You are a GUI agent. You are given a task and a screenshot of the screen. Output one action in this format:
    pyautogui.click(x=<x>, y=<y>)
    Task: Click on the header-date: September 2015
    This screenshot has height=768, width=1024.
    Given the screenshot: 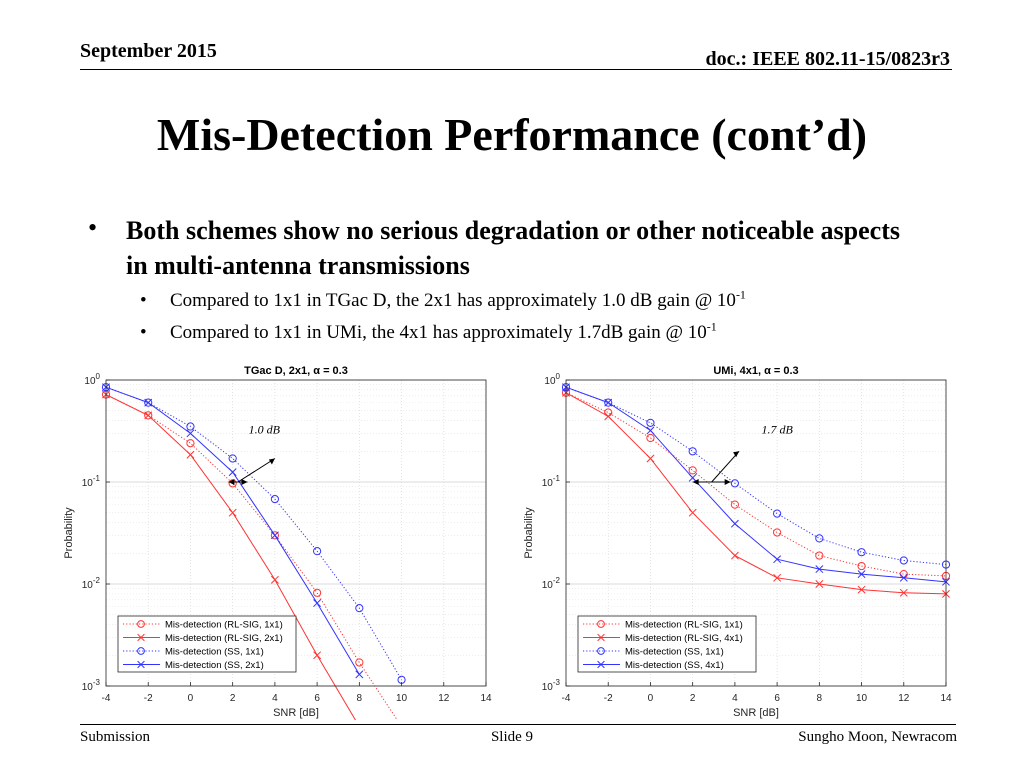 What is the action you would take?
    pyautogui.click(x=148, y=51)
    